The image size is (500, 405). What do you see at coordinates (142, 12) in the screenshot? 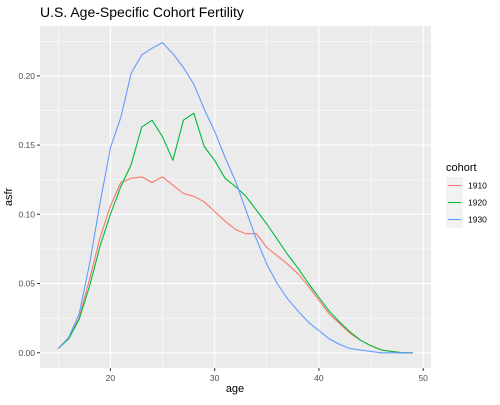
I see `chart-title: U.S. Age-Specific Cohort Fertility` at bounding box center [142, 12].